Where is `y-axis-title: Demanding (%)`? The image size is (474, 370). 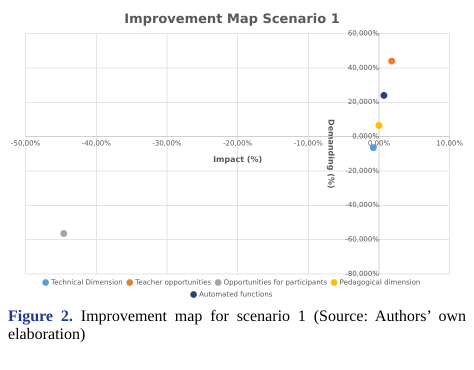
y-axis-title: Demanding (%) is located at coordinates (331, 154).